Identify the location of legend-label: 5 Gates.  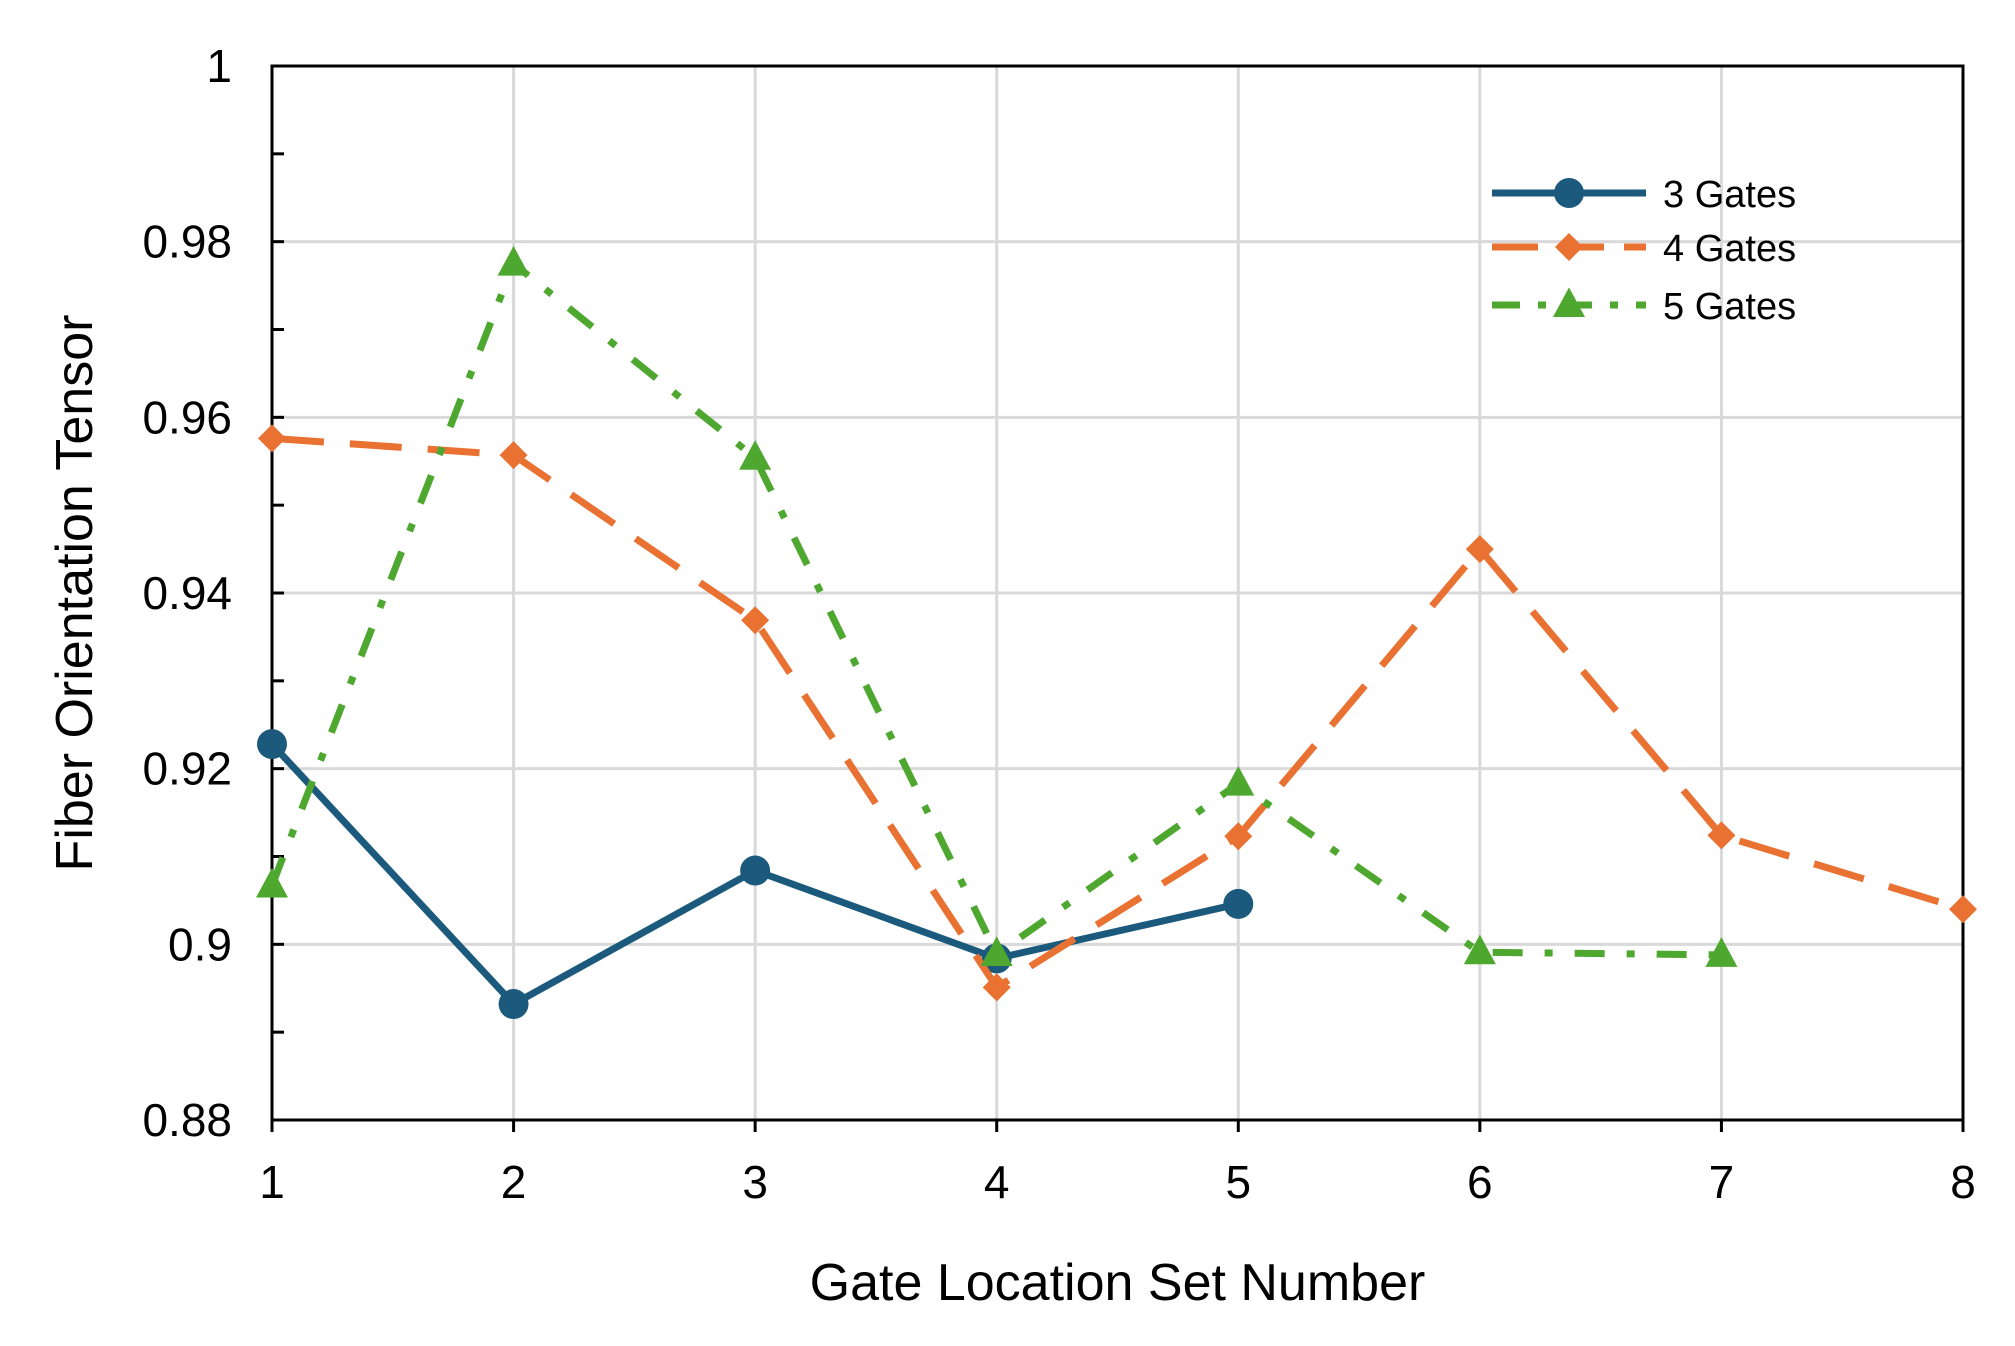
(1729, 307).